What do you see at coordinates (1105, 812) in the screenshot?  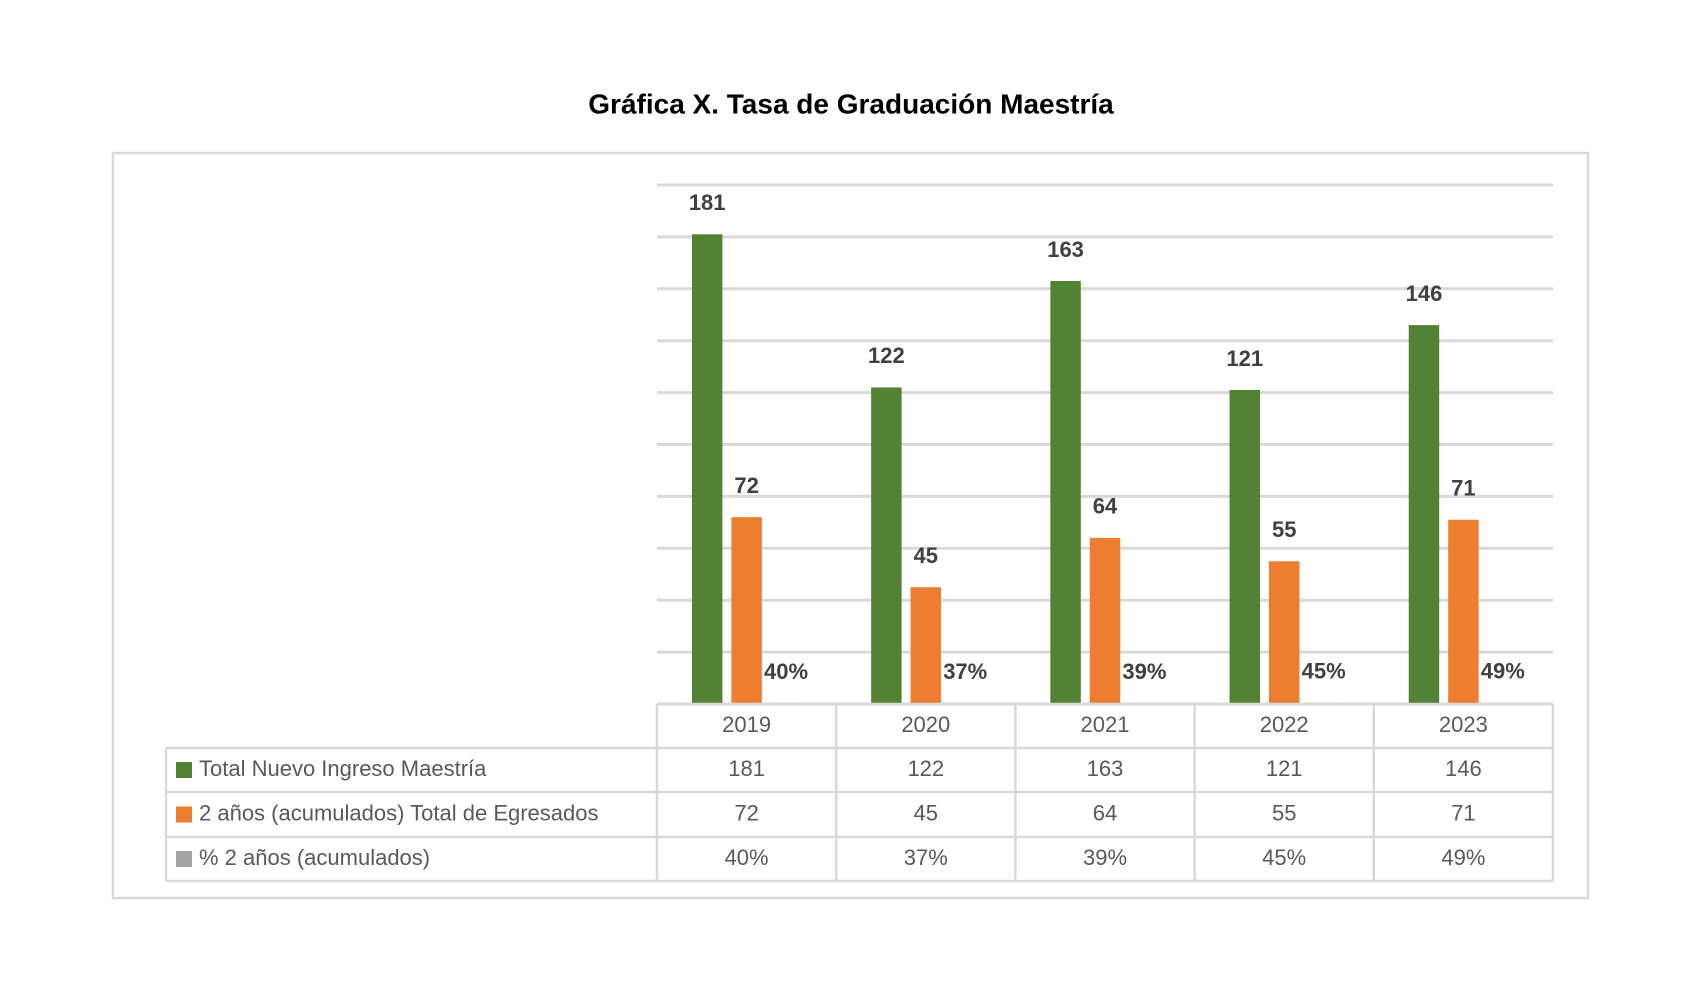 I see `table-cell: 64` at bounding box center [1105, 812].